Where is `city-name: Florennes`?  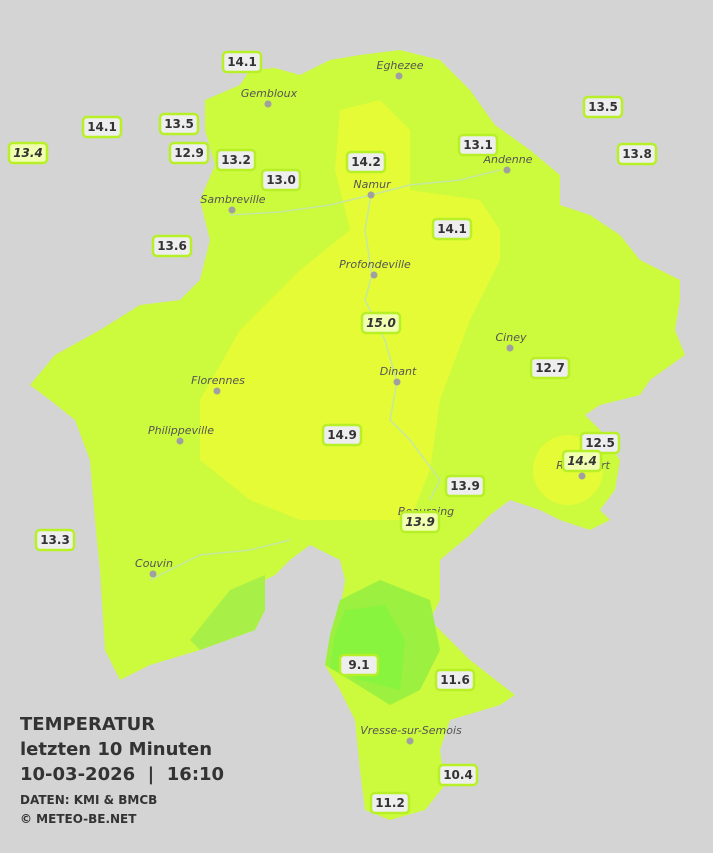
city-name: Florennes is located at coordinates (218, 380).